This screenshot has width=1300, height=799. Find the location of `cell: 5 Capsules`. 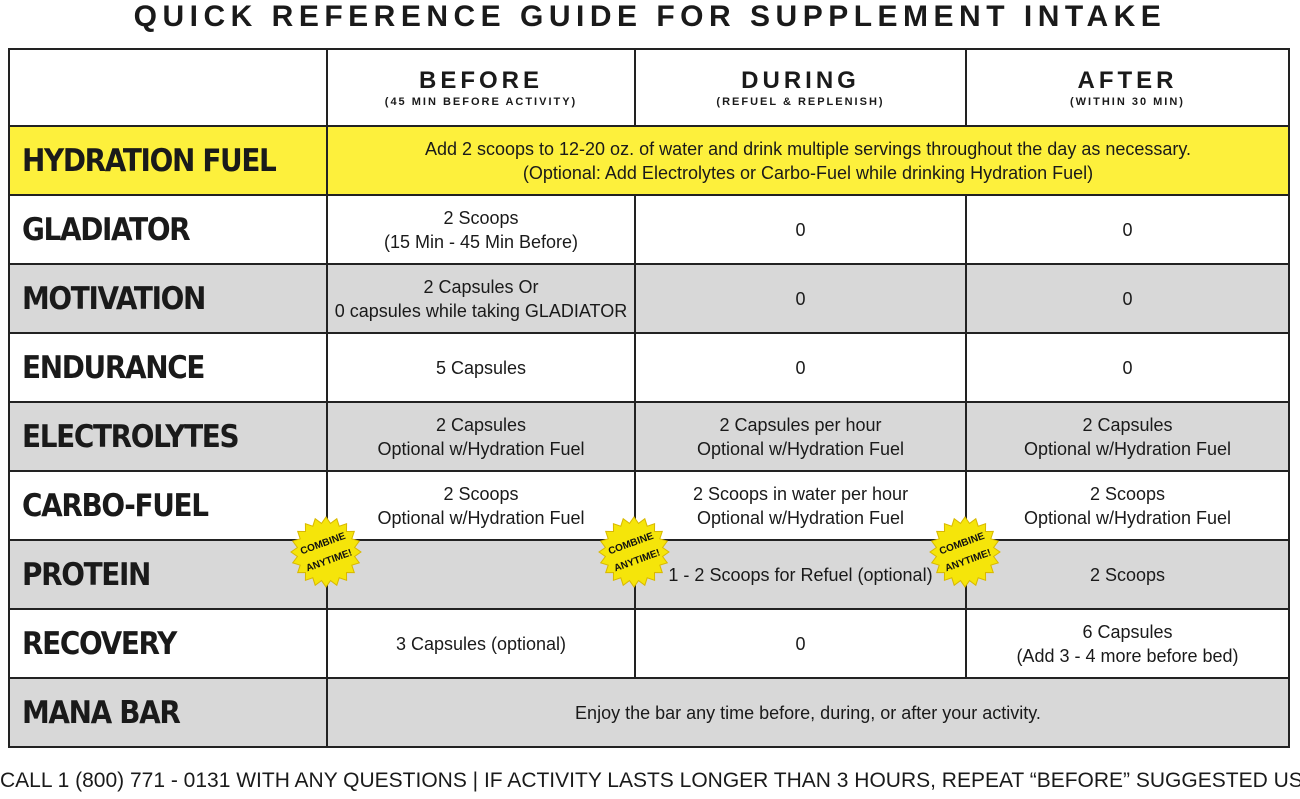

cell: 5 Capsules is located at coordinates (481, 367).